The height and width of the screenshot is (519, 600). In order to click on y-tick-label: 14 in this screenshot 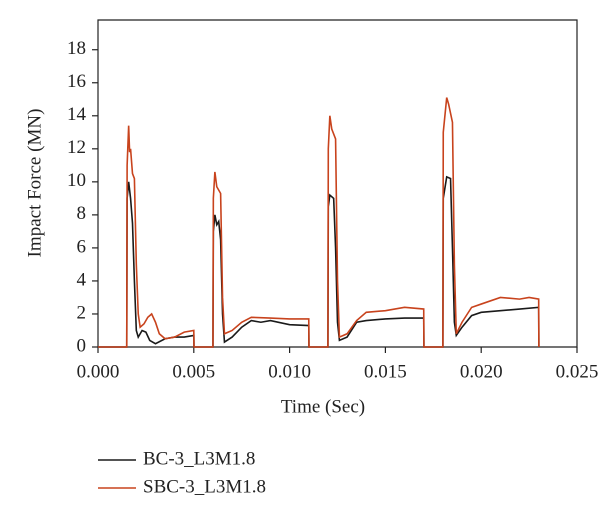, I will do `click(77, 114)`.